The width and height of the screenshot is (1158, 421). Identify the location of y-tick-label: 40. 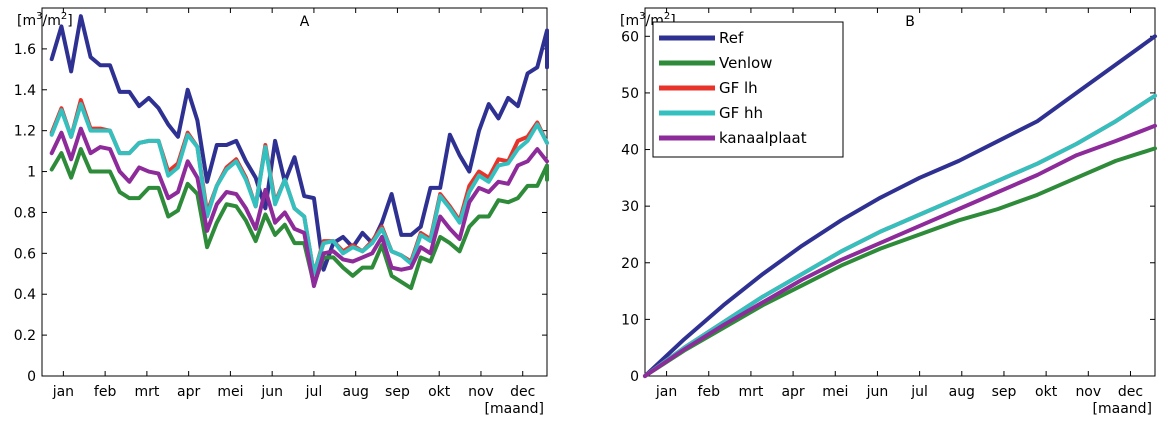
(630, 151).